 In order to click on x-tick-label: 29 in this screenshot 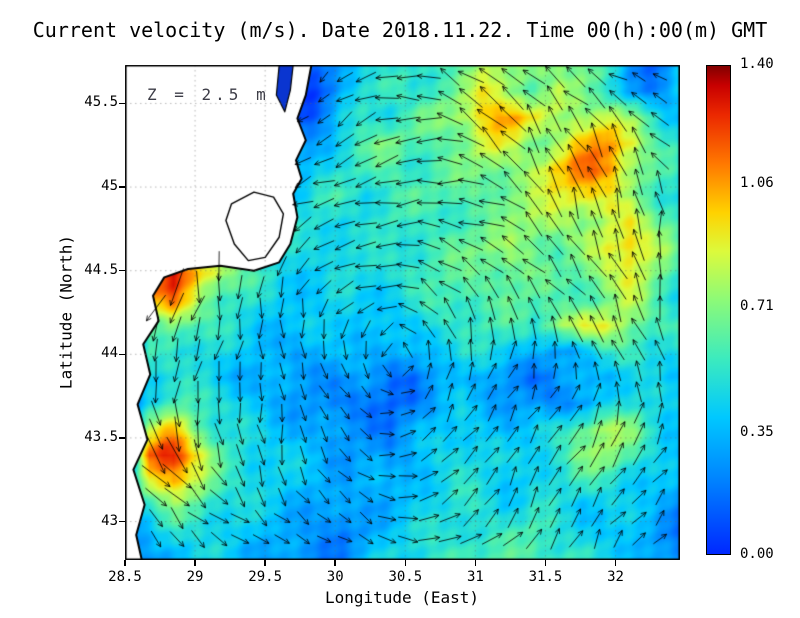, I will do `click(195, 577)`.